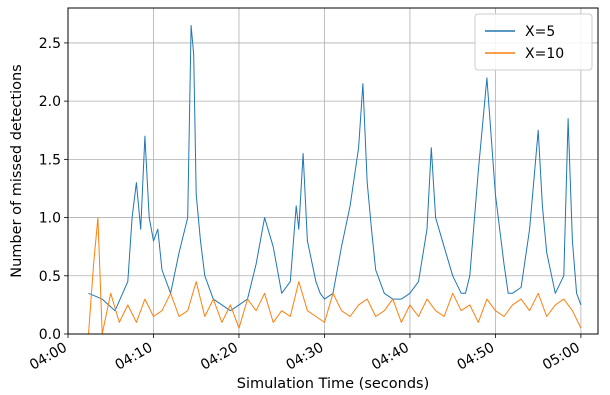 Image resolution: width=610 pixels, height=395 pixels. What do you see at coordinates (50, 44) in the screenshot?
I see `y-tick-label: 2.5` at bounding box center [50, 44].